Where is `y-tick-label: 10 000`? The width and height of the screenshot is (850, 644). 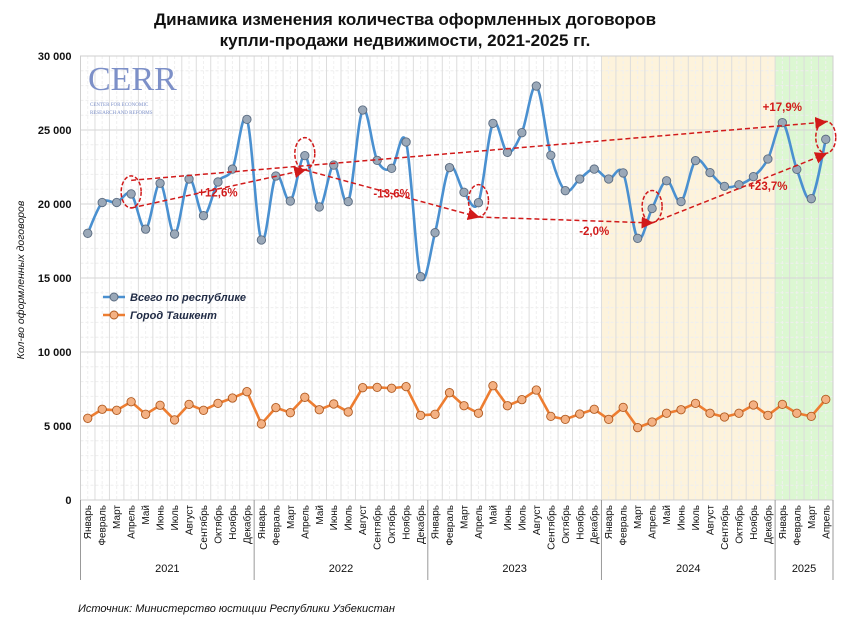 y-tick-label: 10 000 is located at coordinates (55, 353).